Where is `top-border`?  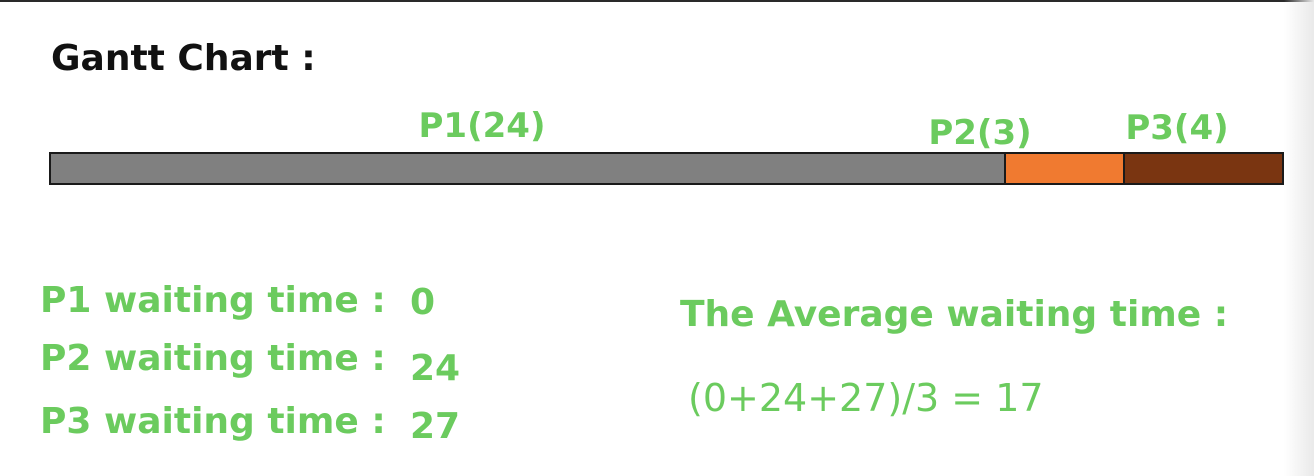 top-border is located at coordinates (657, 1).